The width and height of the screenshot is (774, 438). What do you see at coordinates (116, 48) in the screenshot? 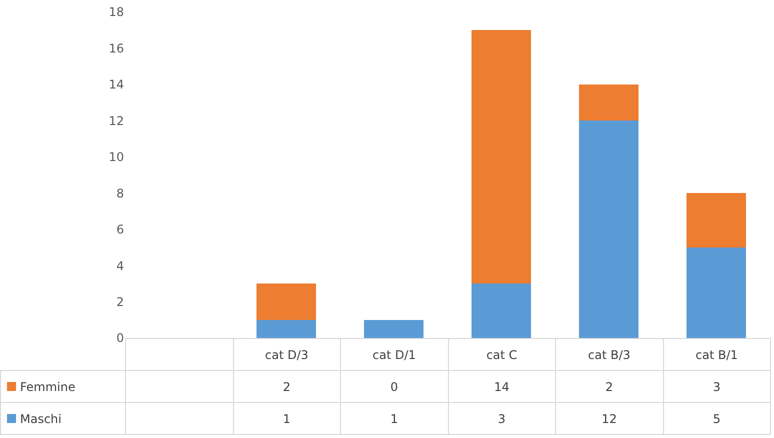
I see `y-tick-label: 16` at bounding box center [116, 48].